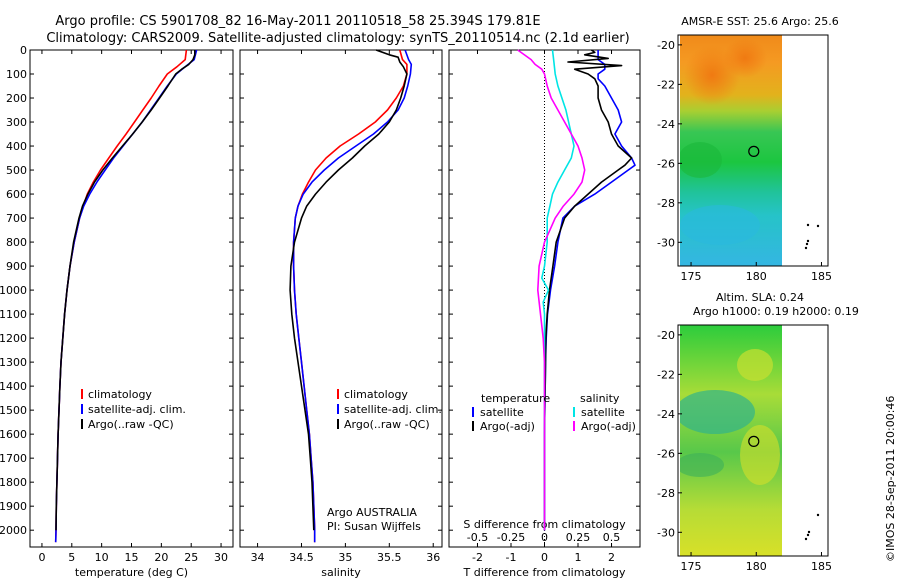 The height and width of the screenshot is (580, 900). Describe the element at coordinates (16, 266) in the screenshot. I see `y-tick-label: 900` at that location.